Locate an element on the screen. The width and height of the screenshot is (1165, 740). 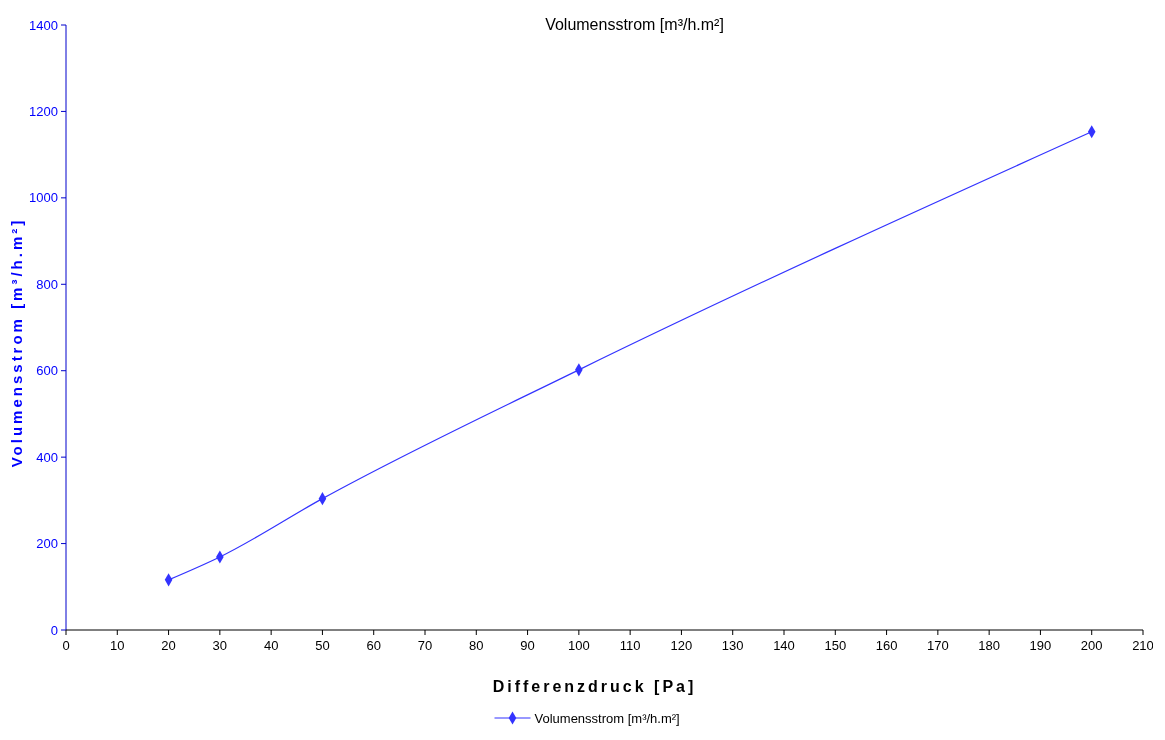
x-tick-label: 100 is located at coordinates (579, 645).